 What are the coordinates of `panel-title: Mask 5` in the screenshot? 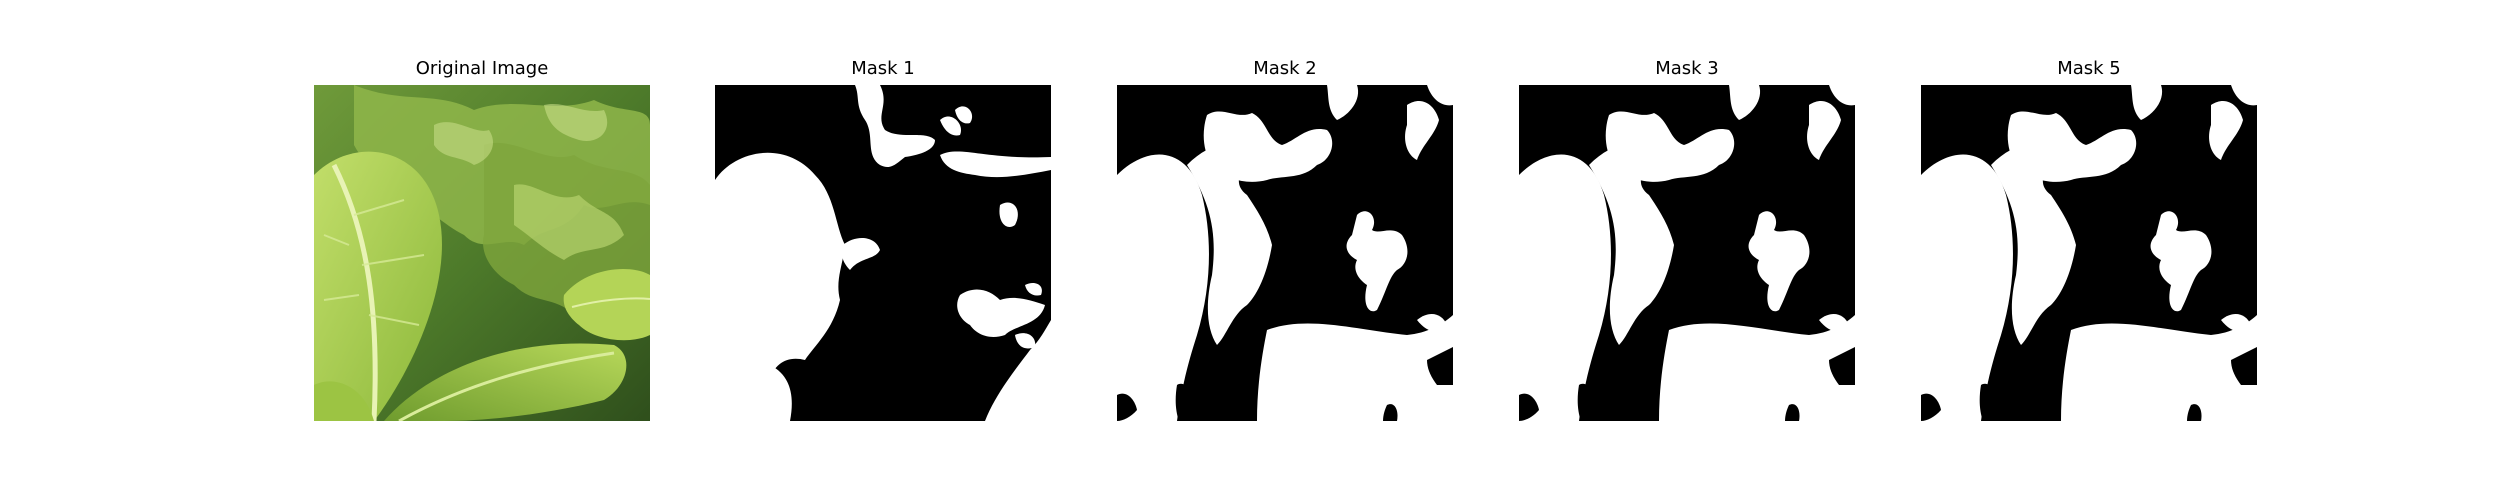 It's located at (2089, 68).